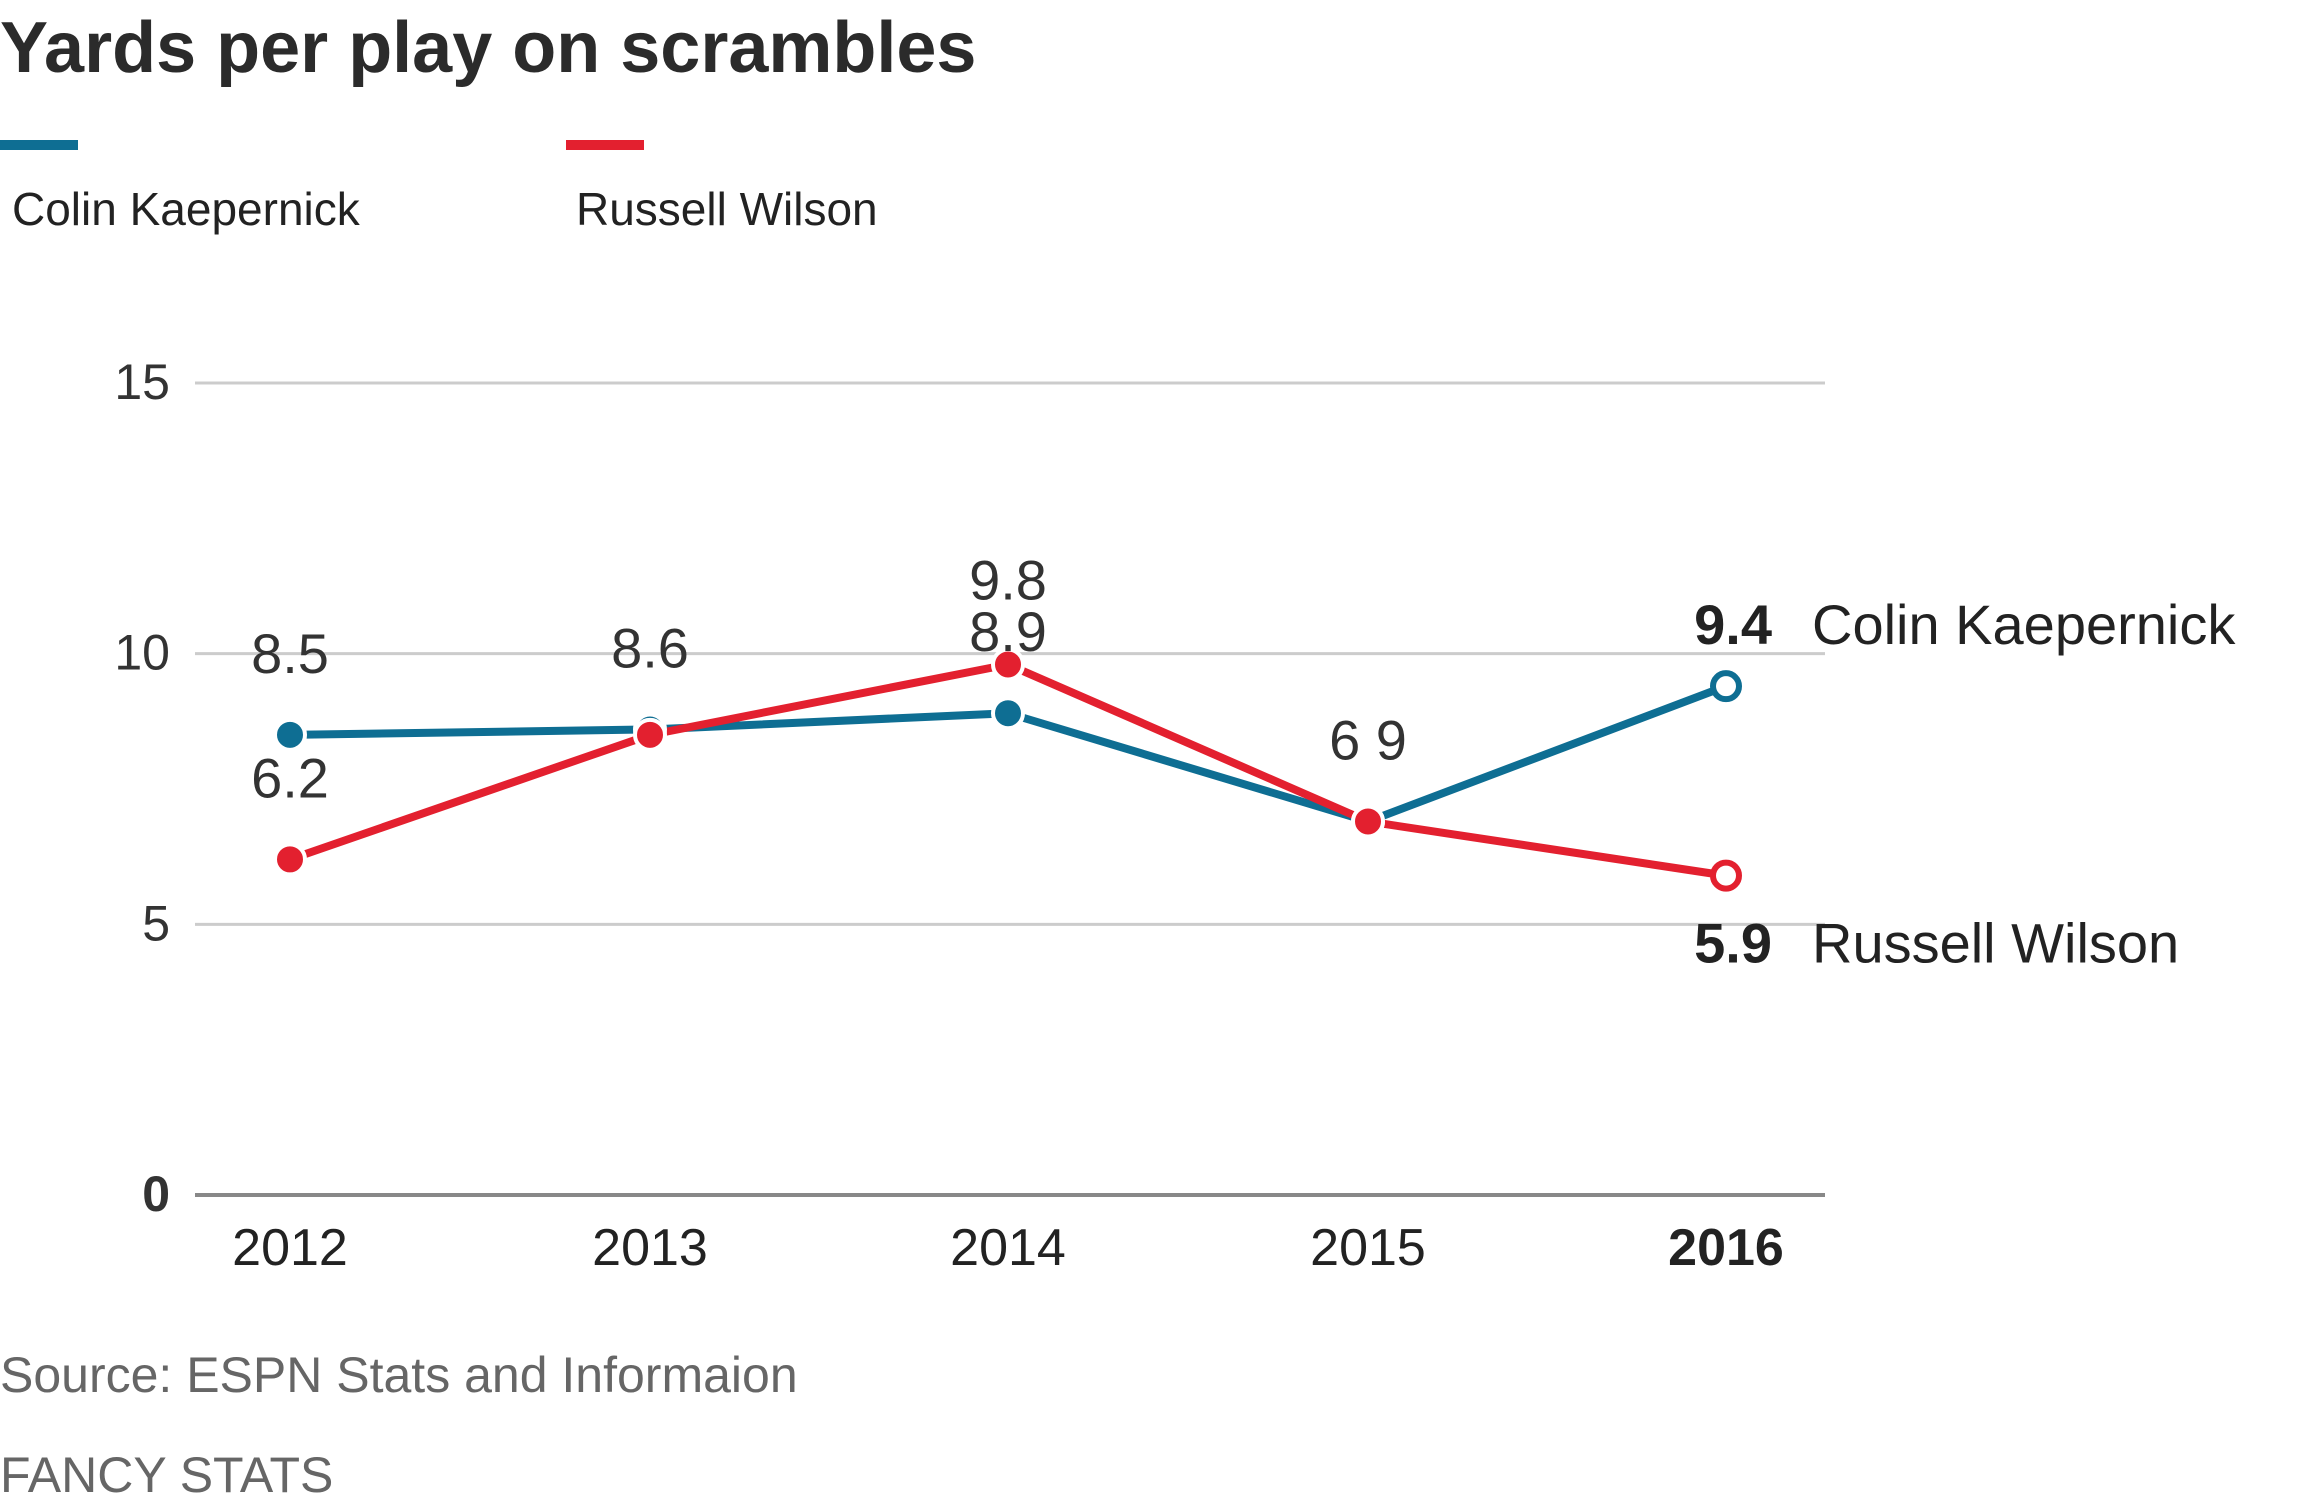 The height and width of the screenshot is (1504, 2300). What do you see at coordinates (156, 1194) in the screenshot?
I see `y-tick-label: 0` at bounding box center [156, 1194].